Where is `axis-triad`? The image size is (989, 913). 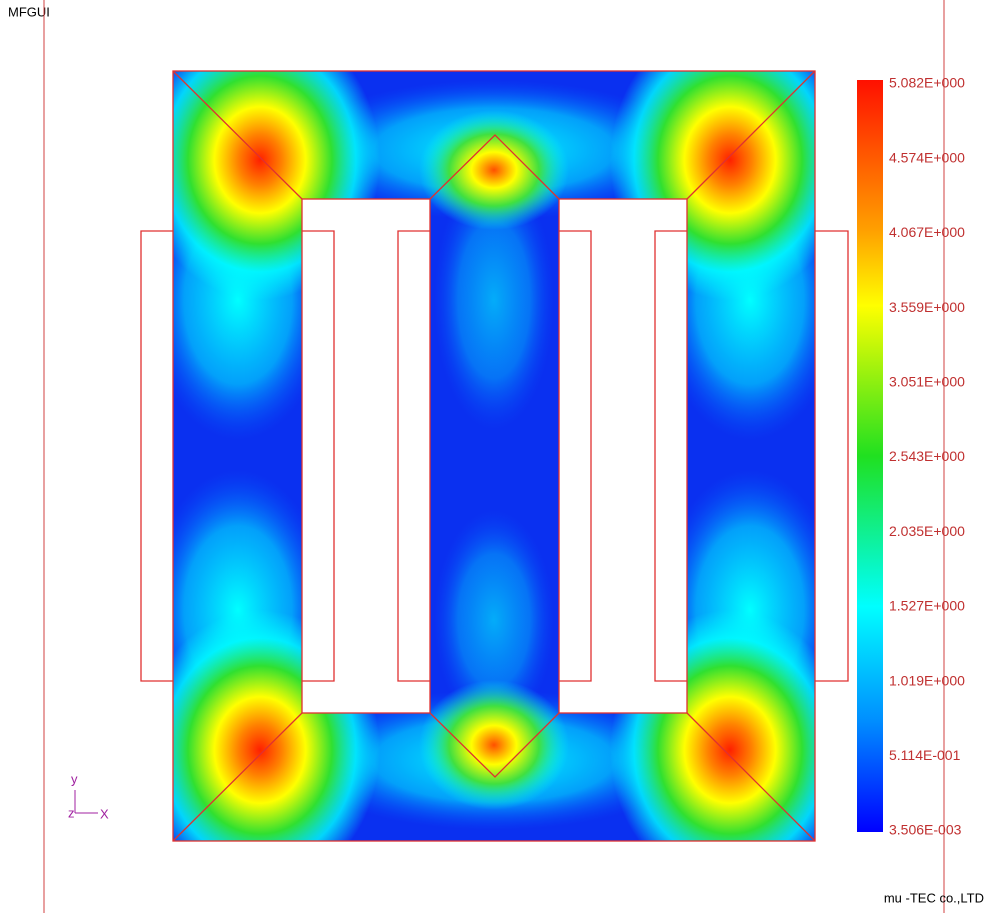 axis-triad is located at coordinates (86, 802).